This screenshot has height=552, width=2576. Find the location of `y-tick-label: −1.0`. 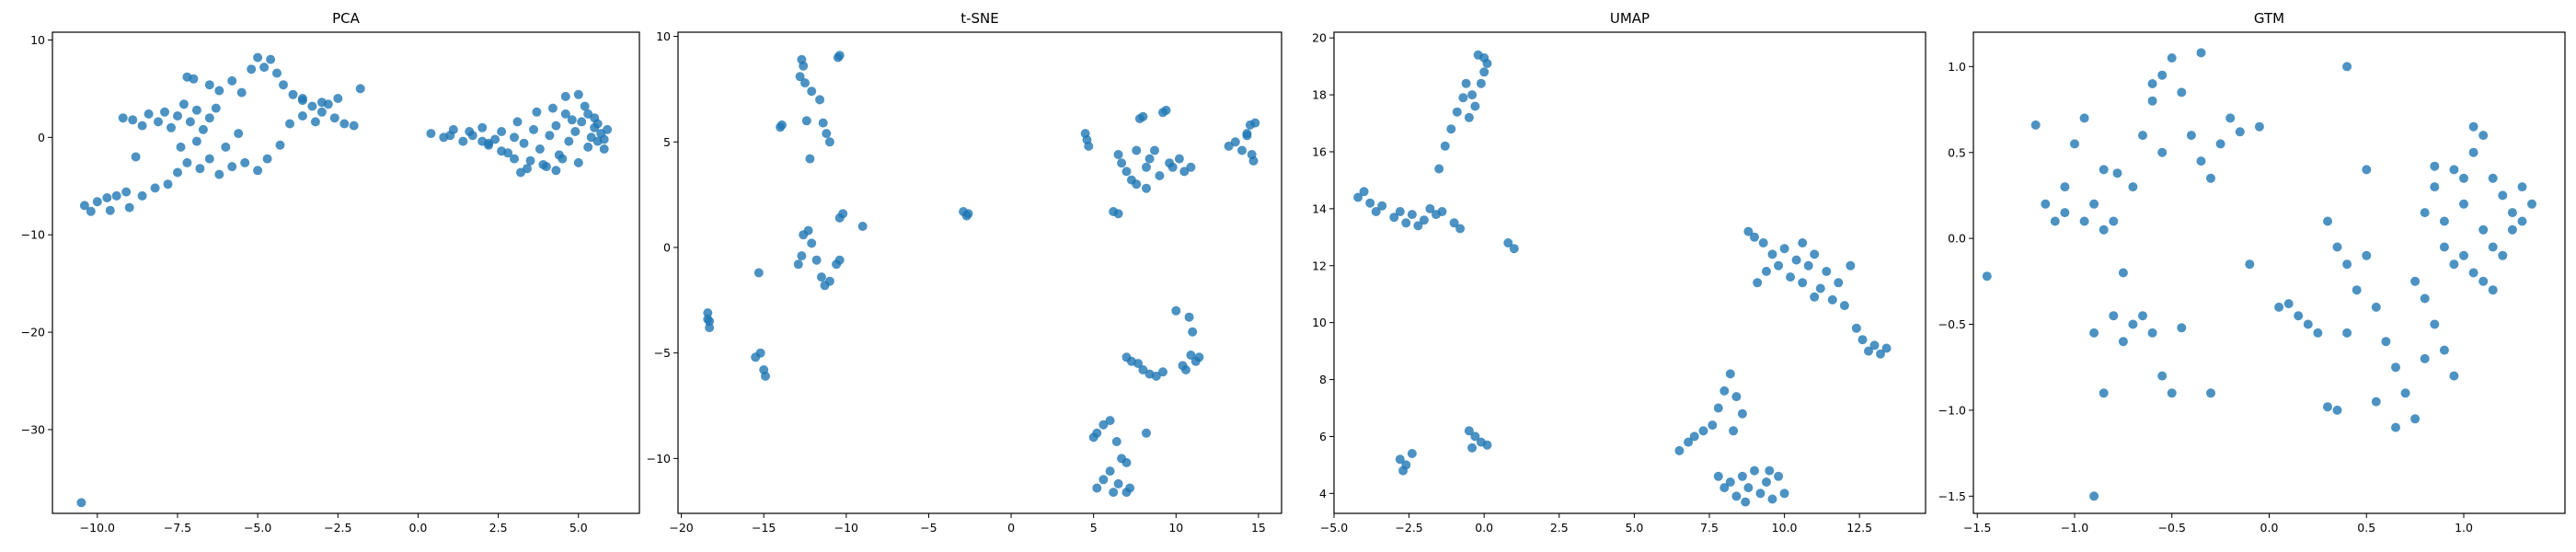

y-tick-label: −1.0 is located at coordinates (1952, 410).